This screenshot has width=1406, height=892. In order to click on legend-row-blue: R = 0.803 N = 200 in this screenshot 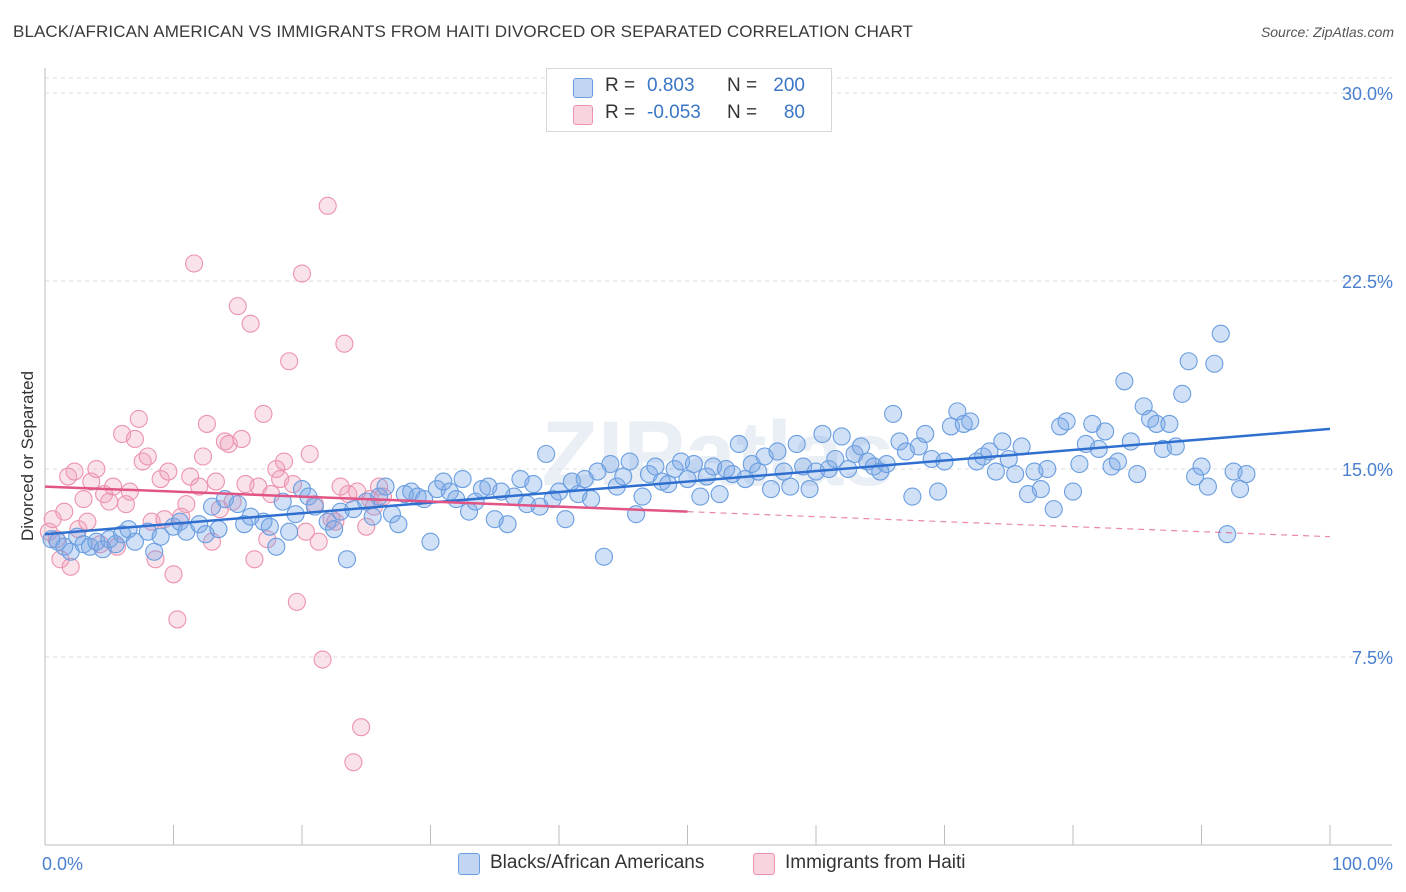, I will do `click(689, 87)`.